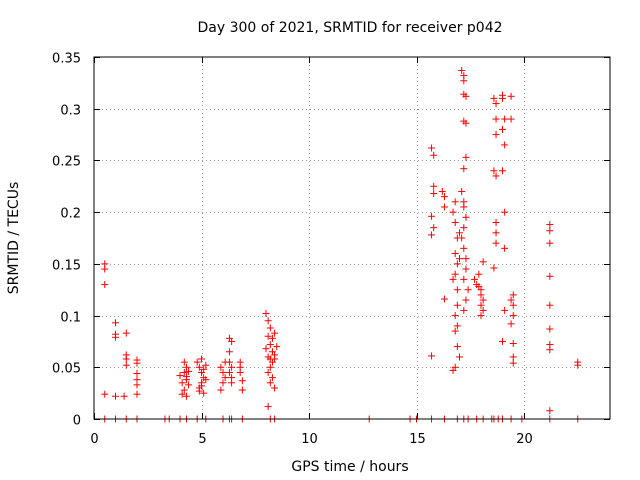 This screenshot has height=480, width=640. Describe the element at coordinates (70, 214) in the screenshot. I see `y-tick-label: 0.2` at that location.